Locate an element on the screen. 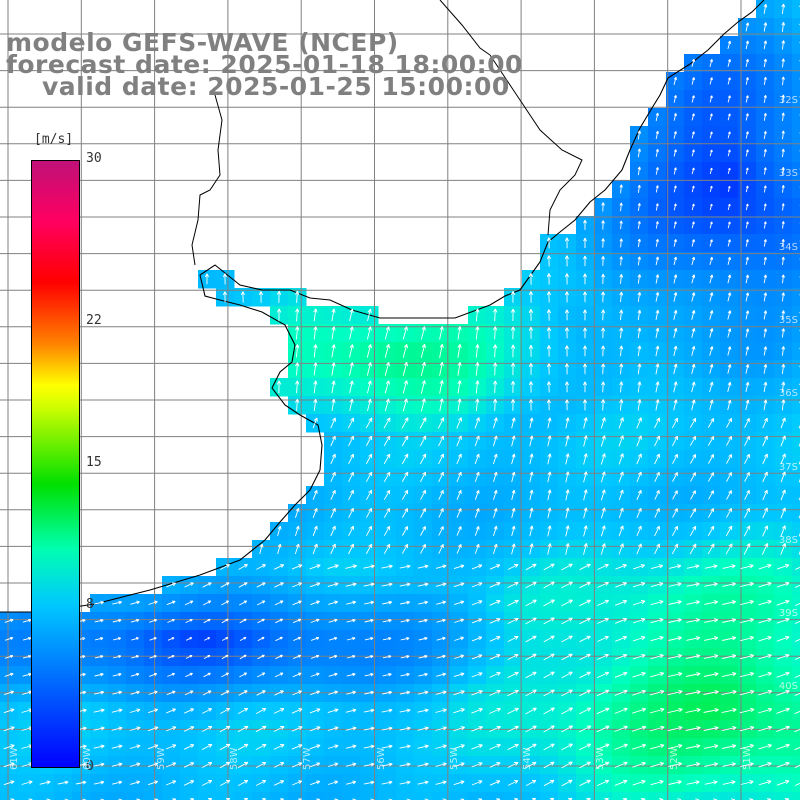 This screenshot has height=800, width=800. lon-label: 52W is located at coordinates (674, 758).